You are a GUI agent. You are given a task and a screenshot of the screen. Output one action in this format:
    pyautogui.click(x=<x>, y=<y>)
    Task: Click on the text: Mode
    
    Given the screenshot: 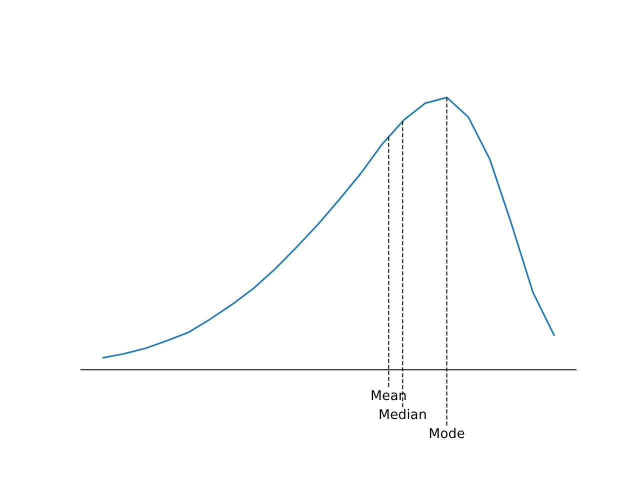 What is the action you would take?
    pyautogui.click(x=446, y=434)
    